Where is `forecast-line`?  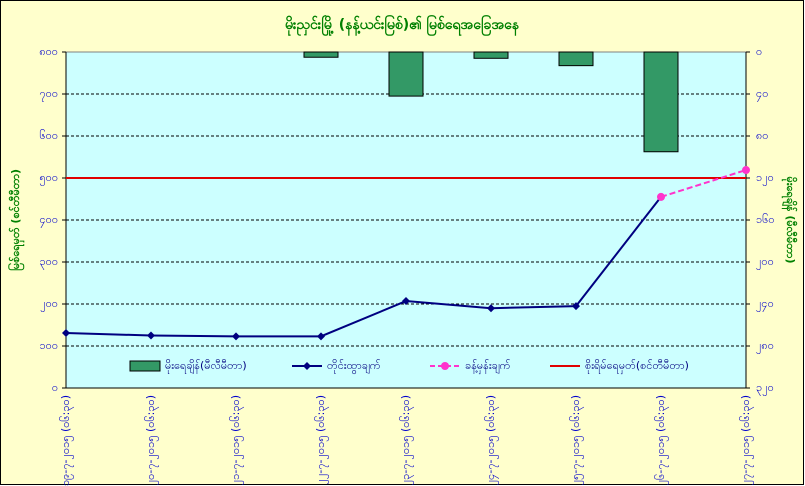
forecast-line is located at coordinates (703, 183).